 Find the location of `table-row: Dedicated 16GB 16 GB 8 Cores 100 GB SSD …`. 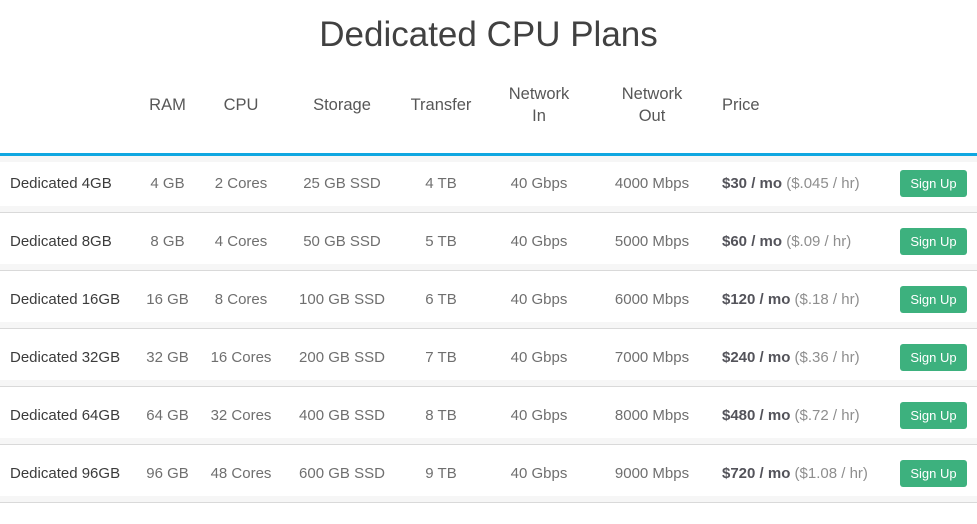

table-row: Dedicated 16GB 16 GB 8 Cores 100 GB SSD … is located at coordinates (488, 299).